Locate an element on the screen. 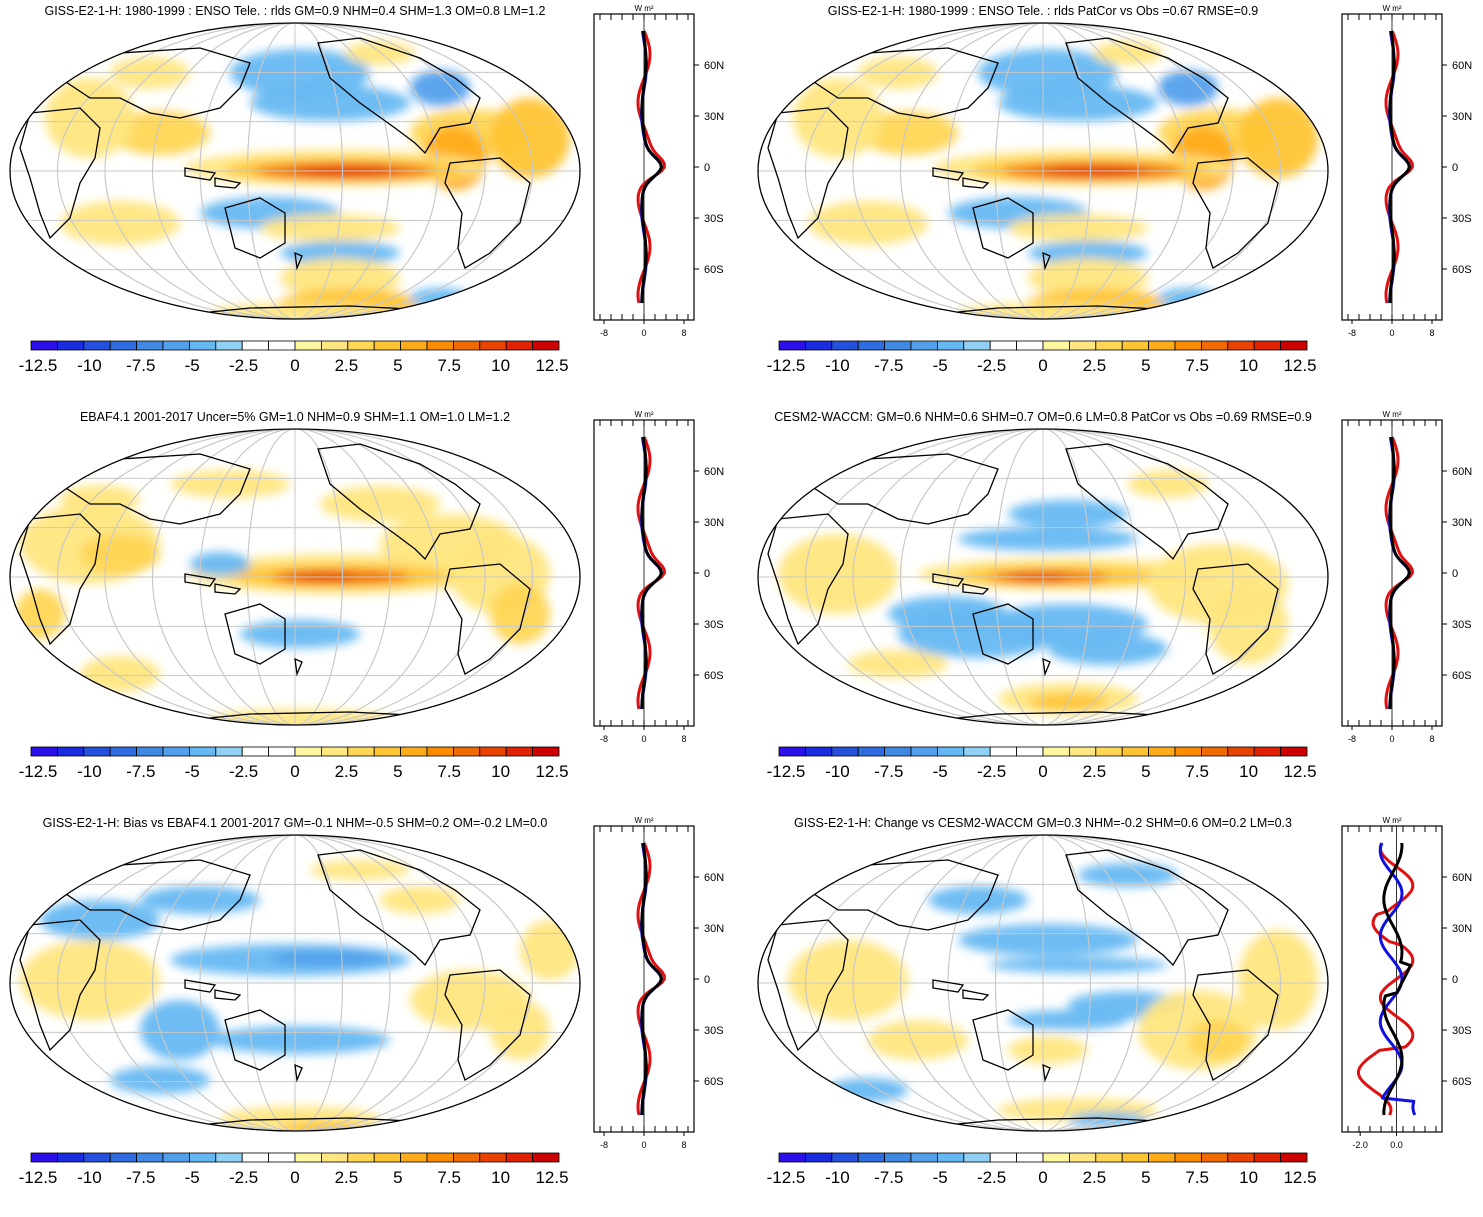 The image size is (1483, 1217). profile-tick-label: -2.0 is located at coordinates (1360, 1145).